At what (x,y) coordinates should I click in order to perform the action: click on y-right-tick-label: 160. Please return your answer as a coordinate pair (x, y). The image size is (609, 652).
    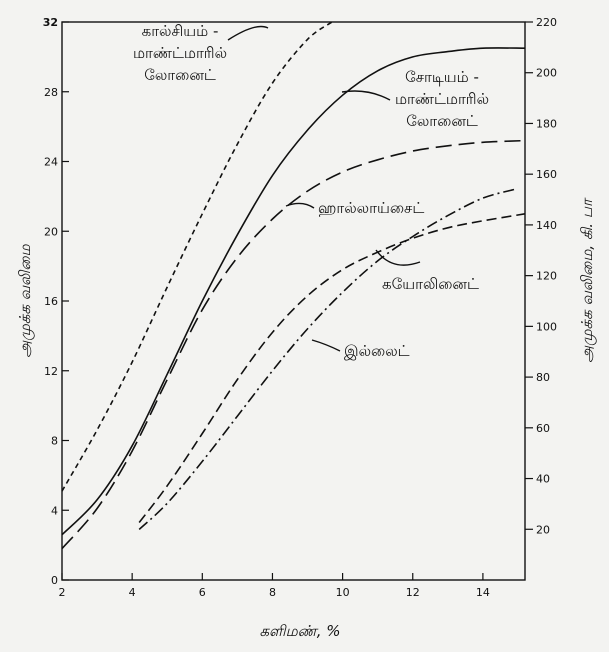
    Looking at the image, I should click on (546, 174).